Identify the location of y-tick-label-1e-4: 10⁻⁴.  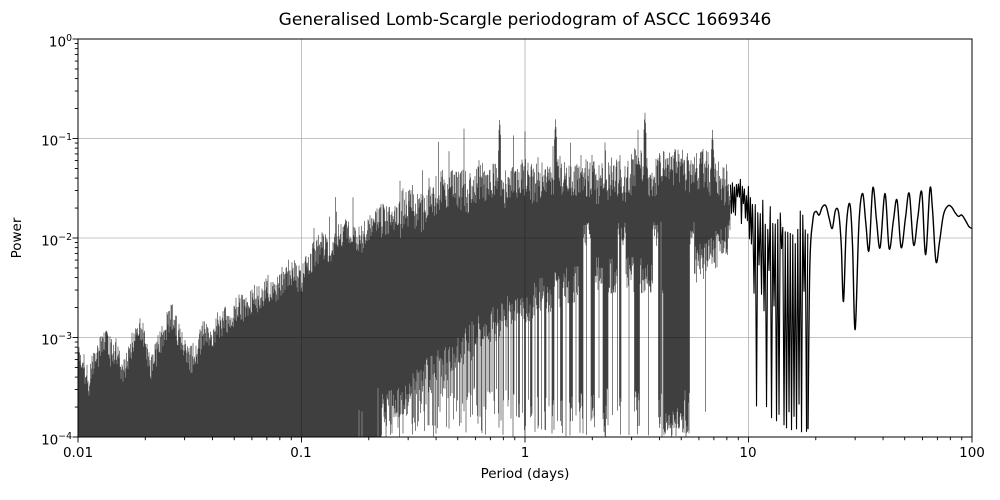
(56, 440).